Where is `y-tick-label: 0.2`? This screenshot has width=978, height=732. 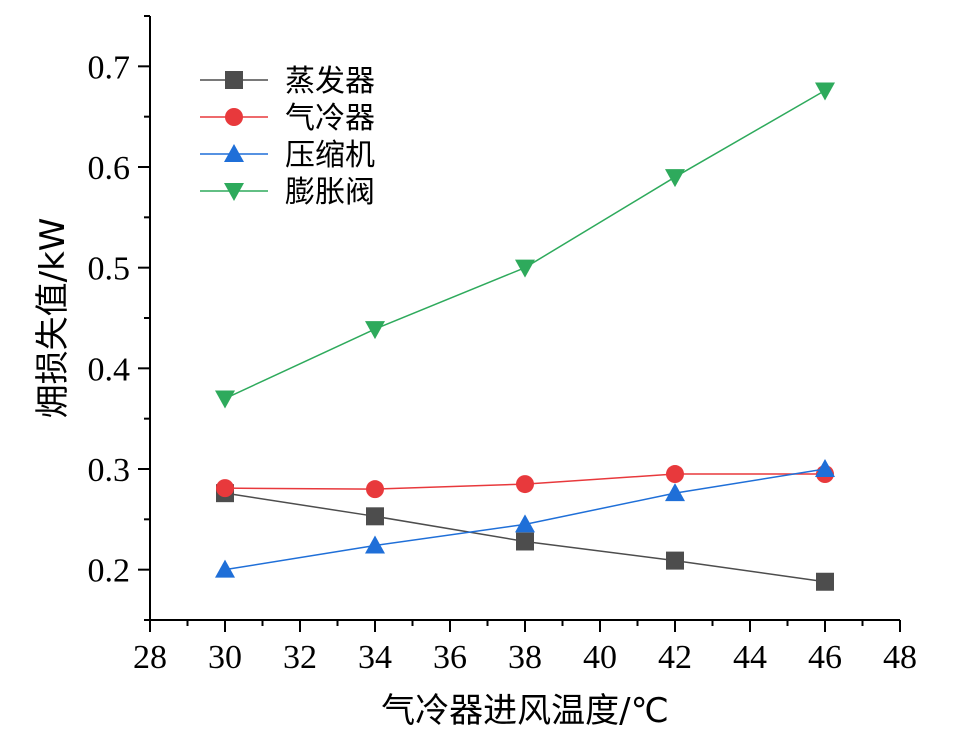
y-tick-label: 0.2 is located at coordinates (109, 571).